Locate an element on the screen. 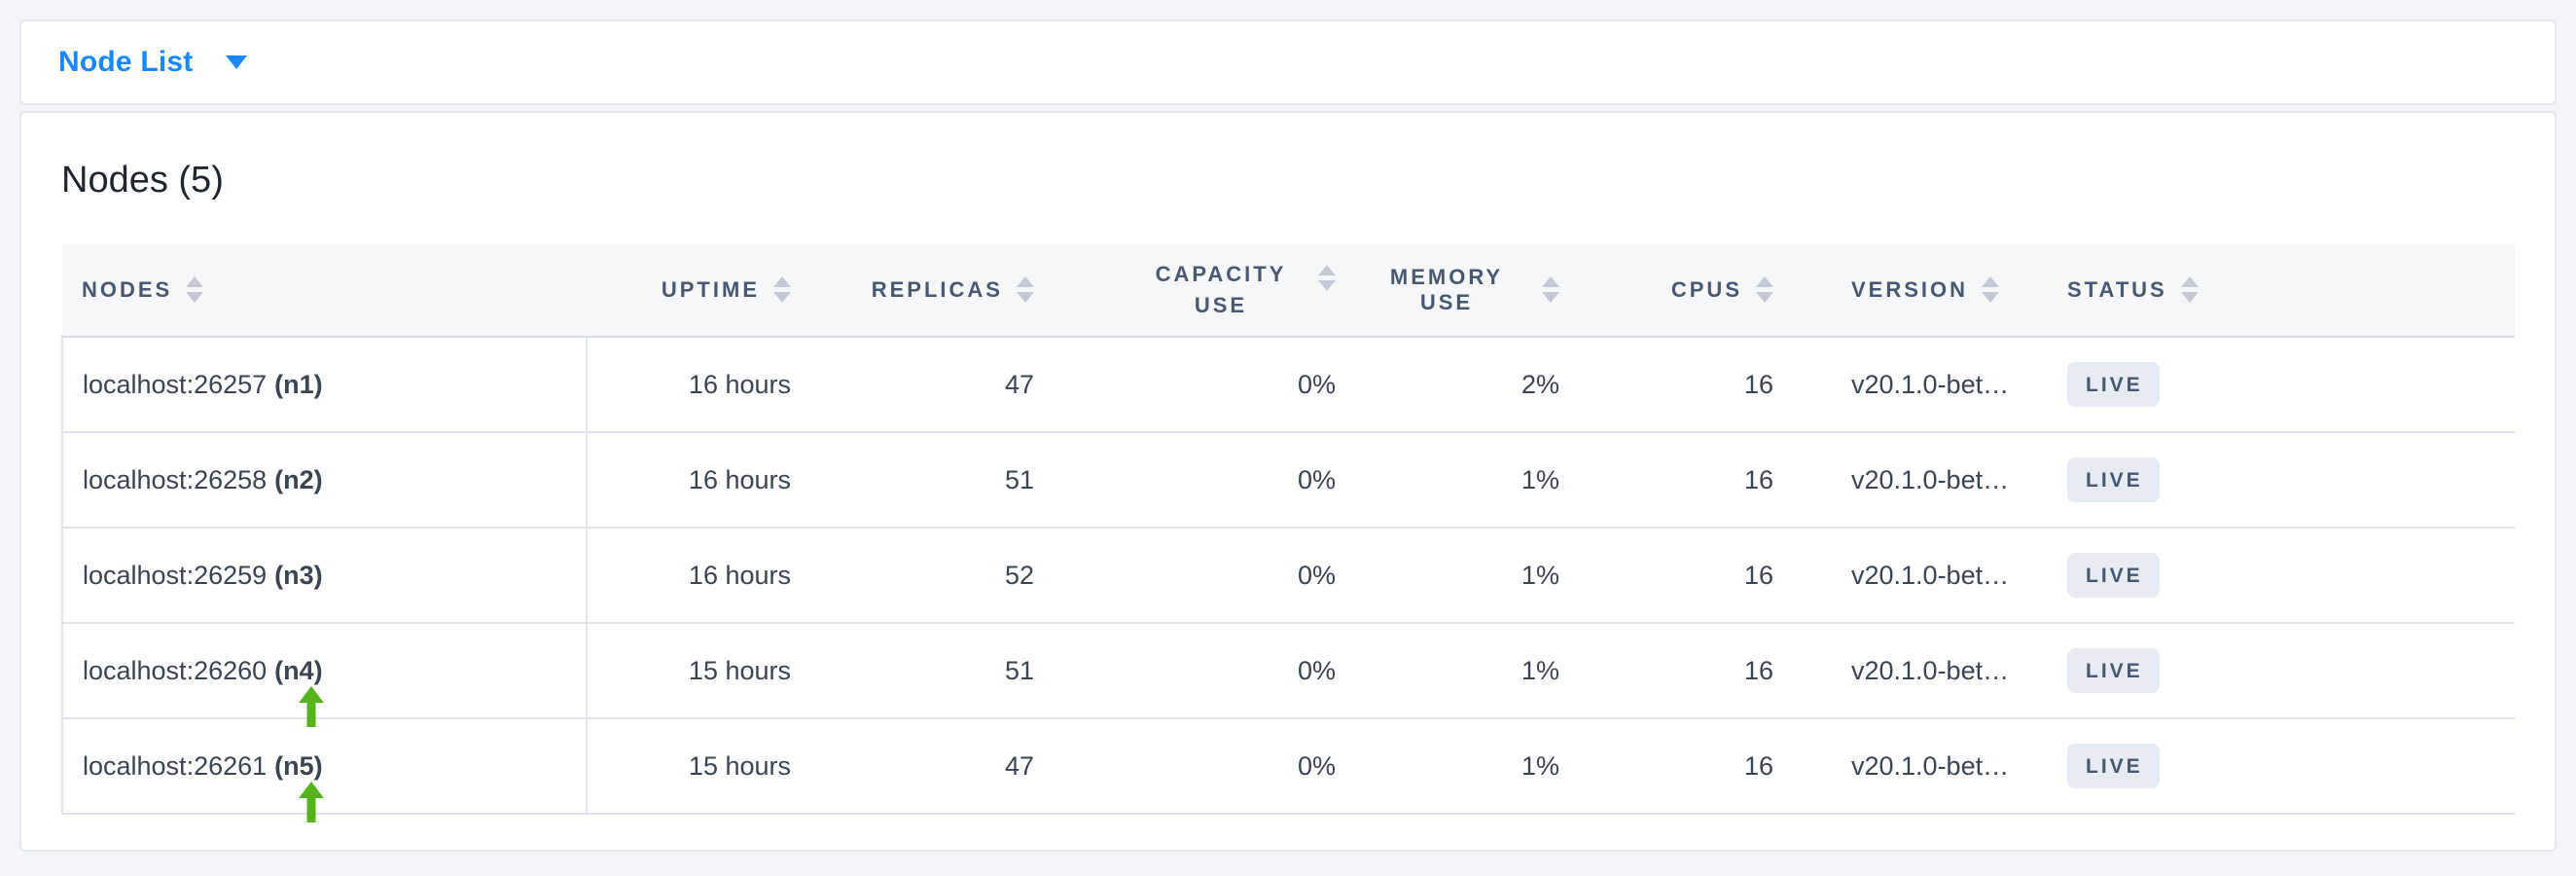  column-label: UPTIME is located at coordinates (710, 289).